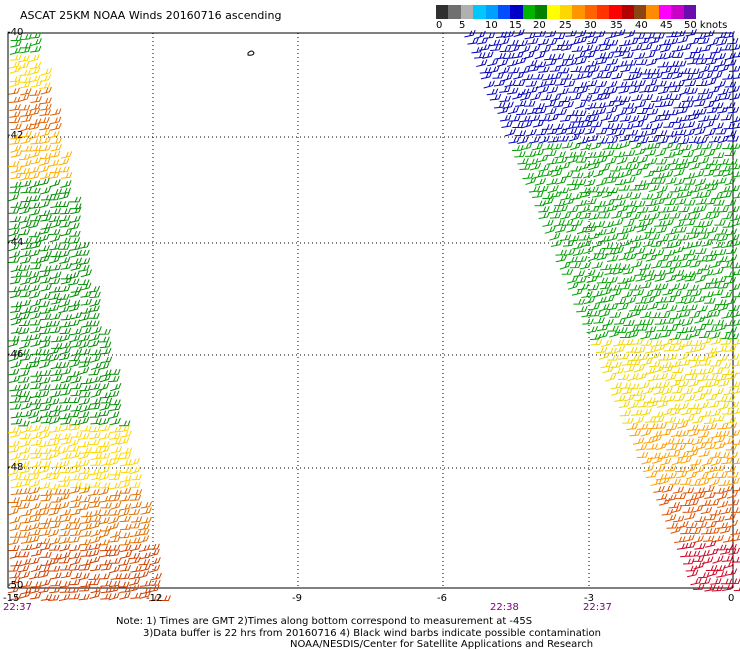  What do you see at coordinates (462, 25) in the screenshot?
I see `colorbar-label-5: 5` at bounding box center [462, 25].